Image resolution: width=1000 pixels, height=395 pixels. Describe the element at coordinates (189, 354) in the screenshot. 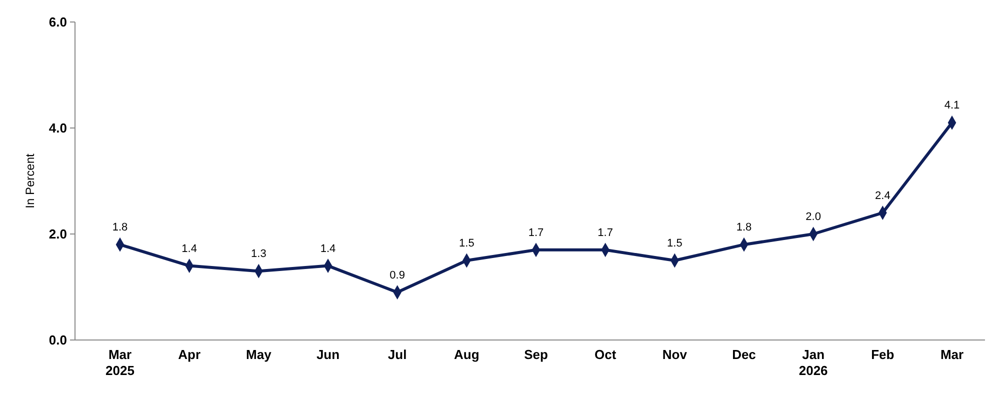

I see `x-tick-label: Apr` at that location.